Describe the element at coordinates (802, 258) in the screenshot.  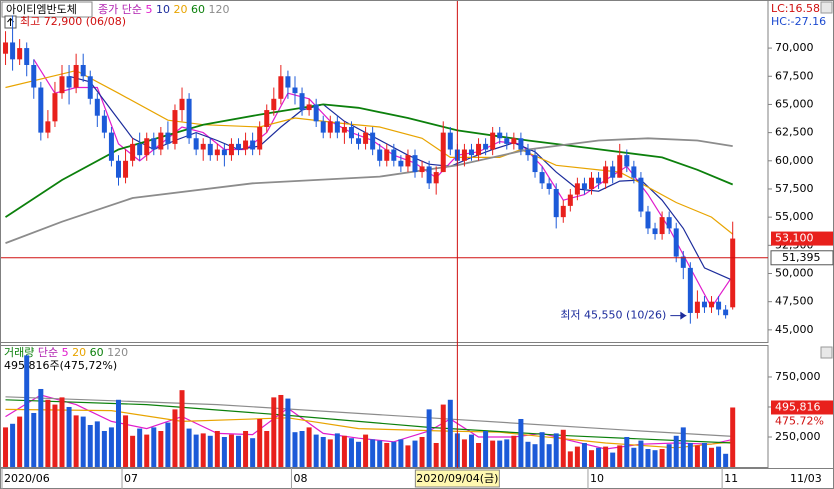
I see `crosshair-price-box` at that location.